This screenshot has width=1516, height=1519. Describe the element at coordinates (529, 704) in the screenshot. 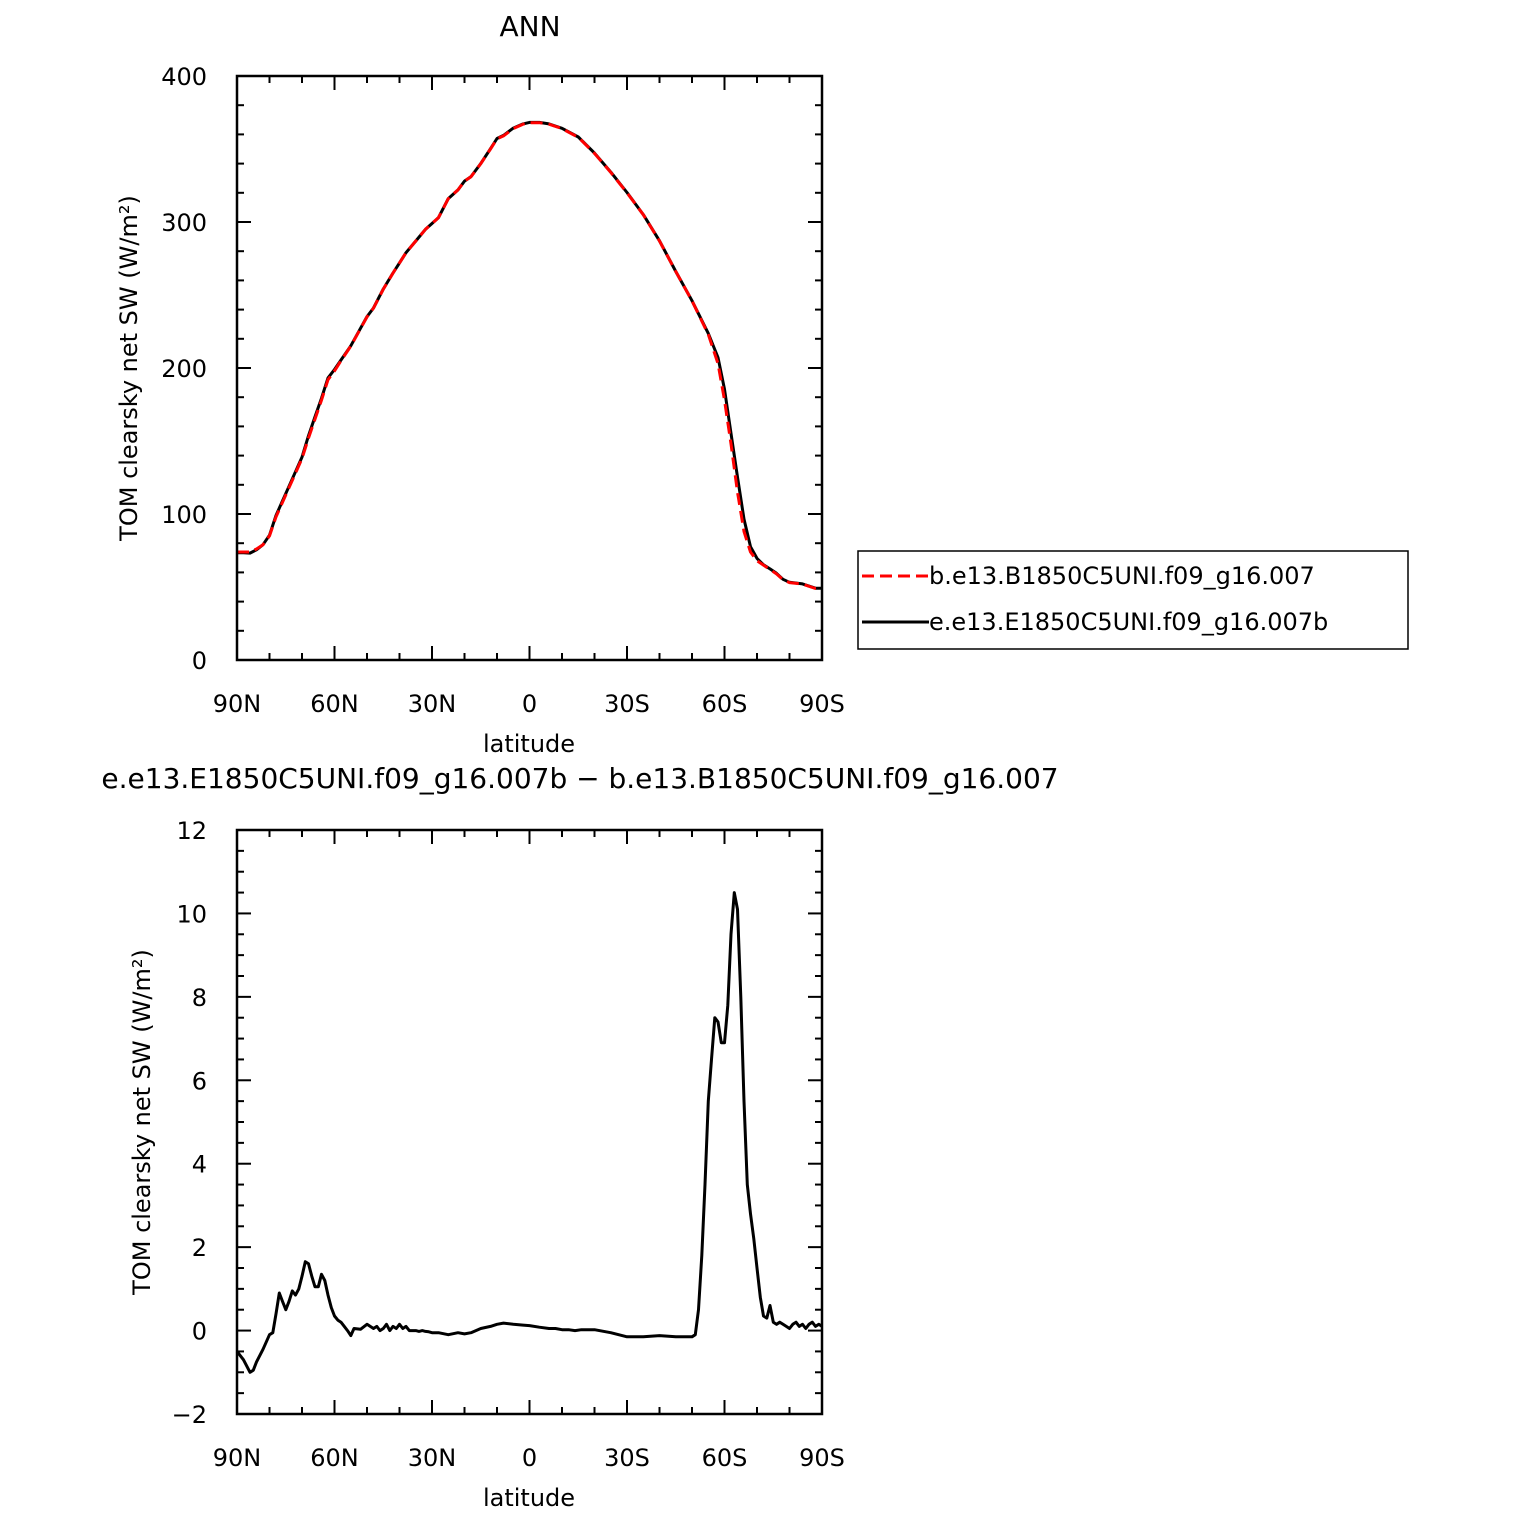

I see `top-xtick-label: 0` at that location.